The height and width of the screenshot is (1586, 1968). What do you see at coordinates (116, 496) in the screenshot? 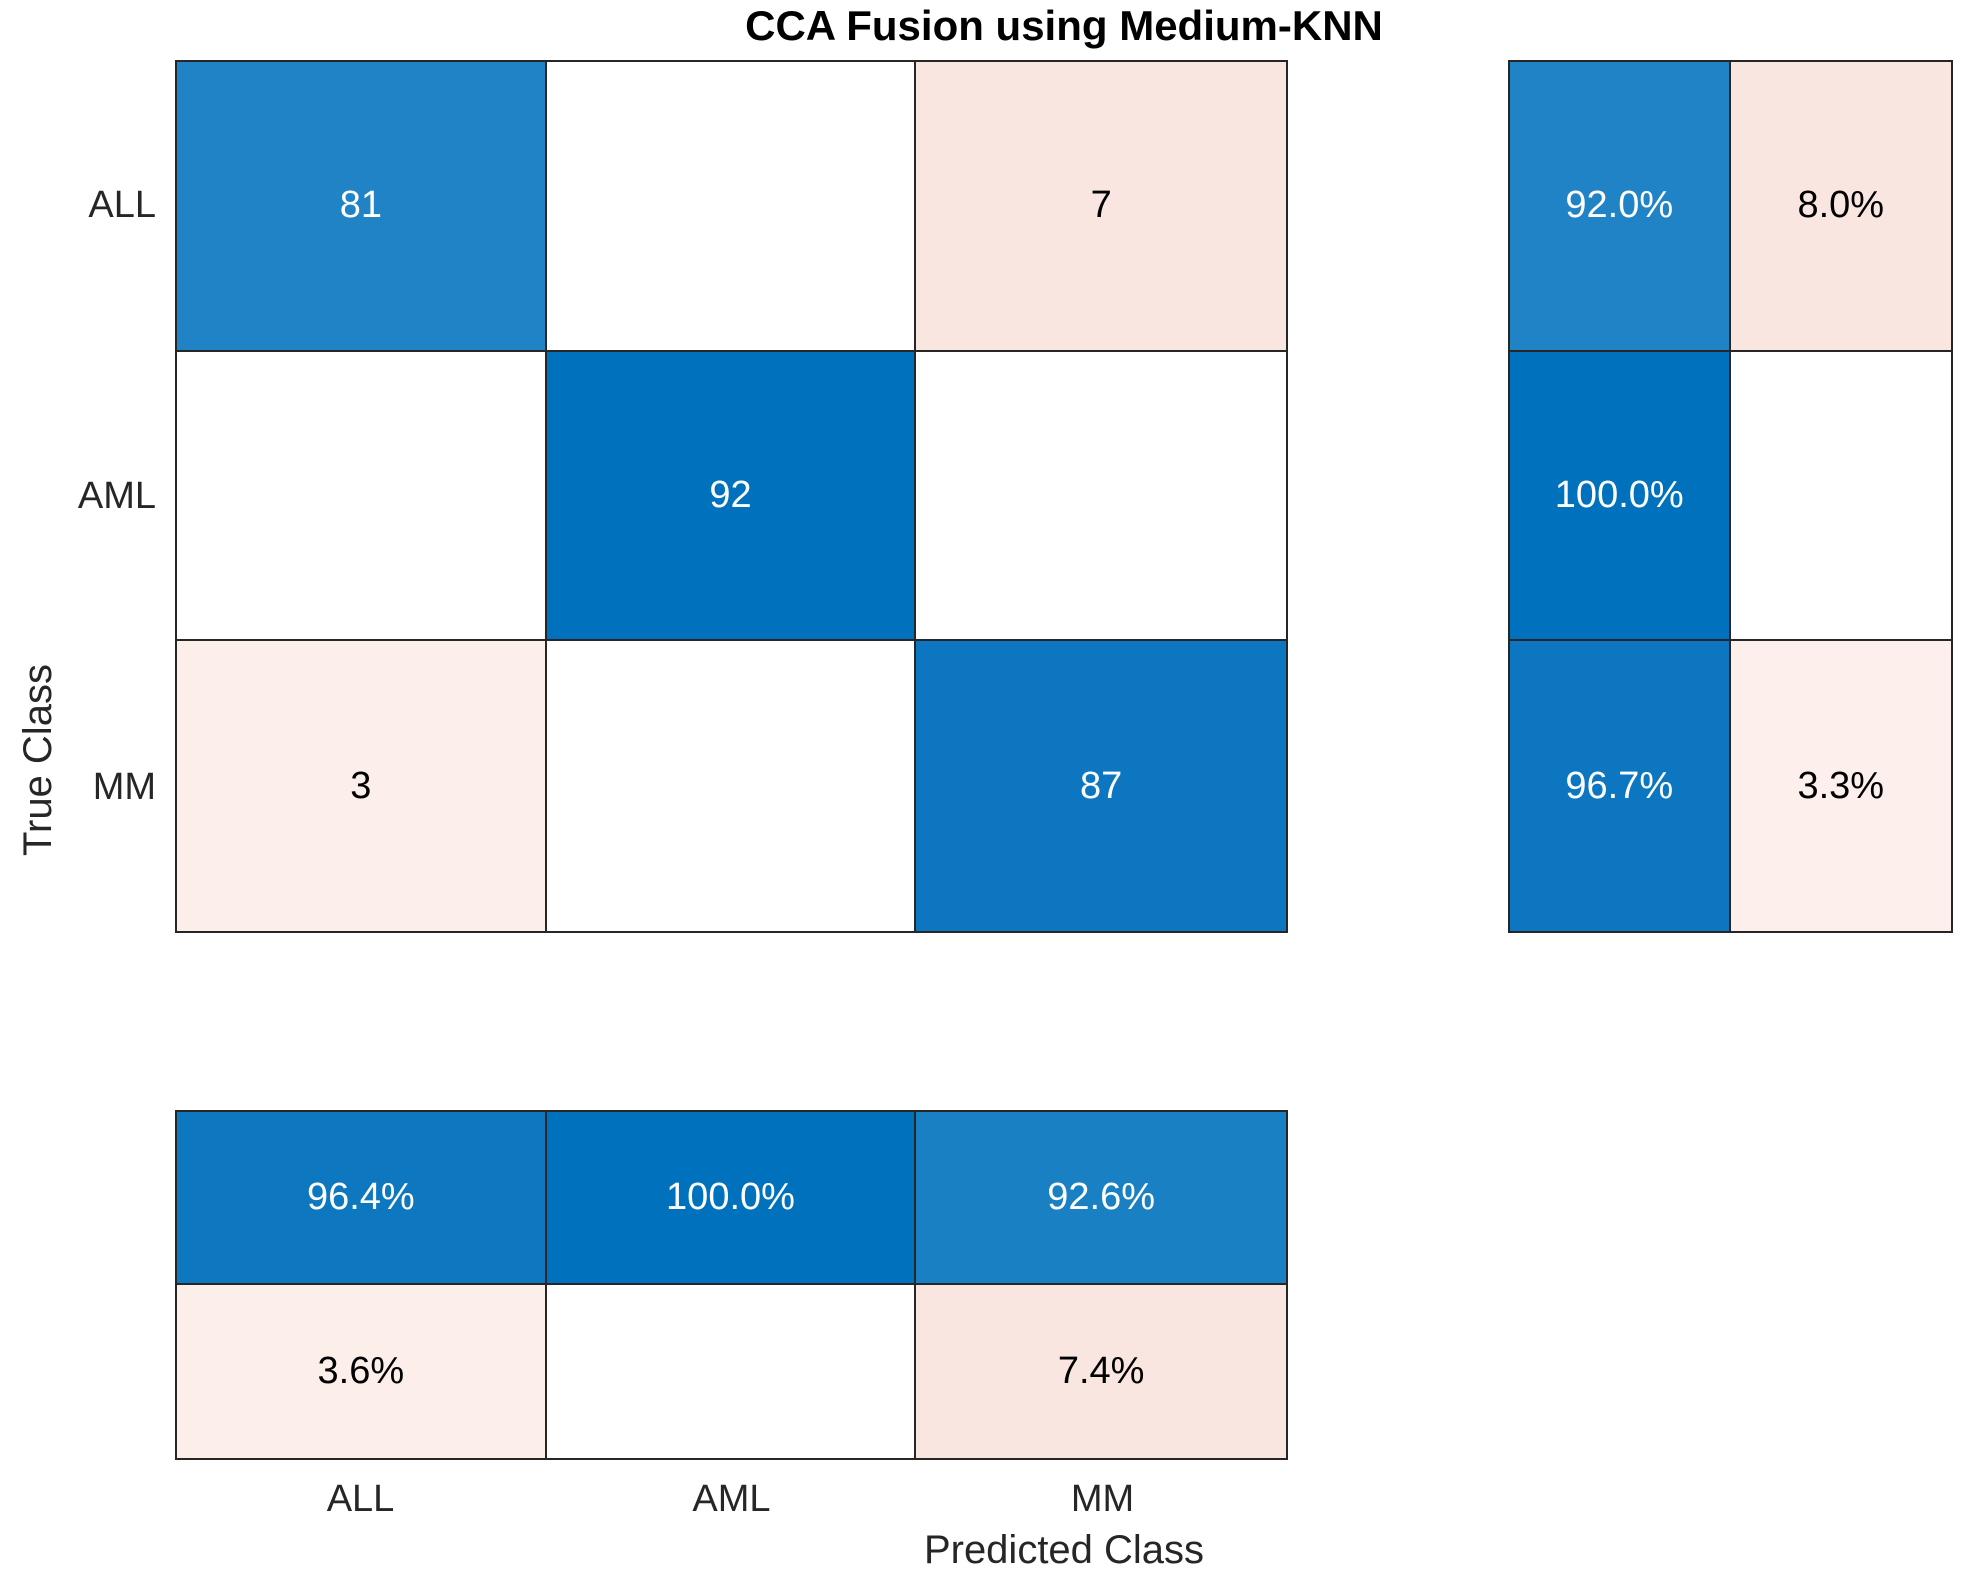
I see `ytick-label-aml: AML` at bounding box center [116, 496].